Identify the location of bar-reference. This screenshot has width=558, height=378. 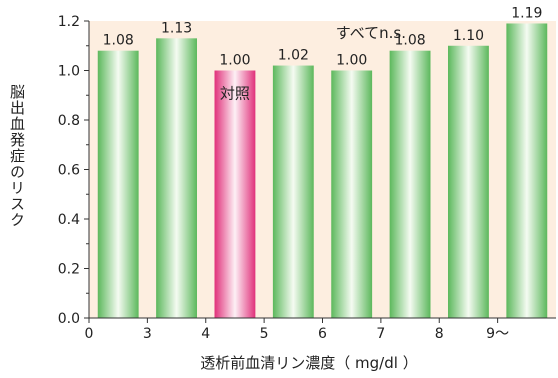
(235, 194).